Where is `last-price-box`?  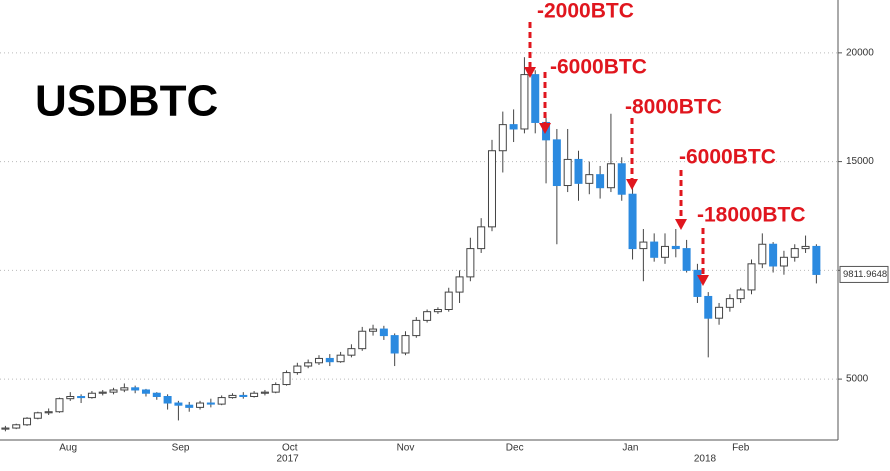
last-price-box is located at coordinates (864, 274).